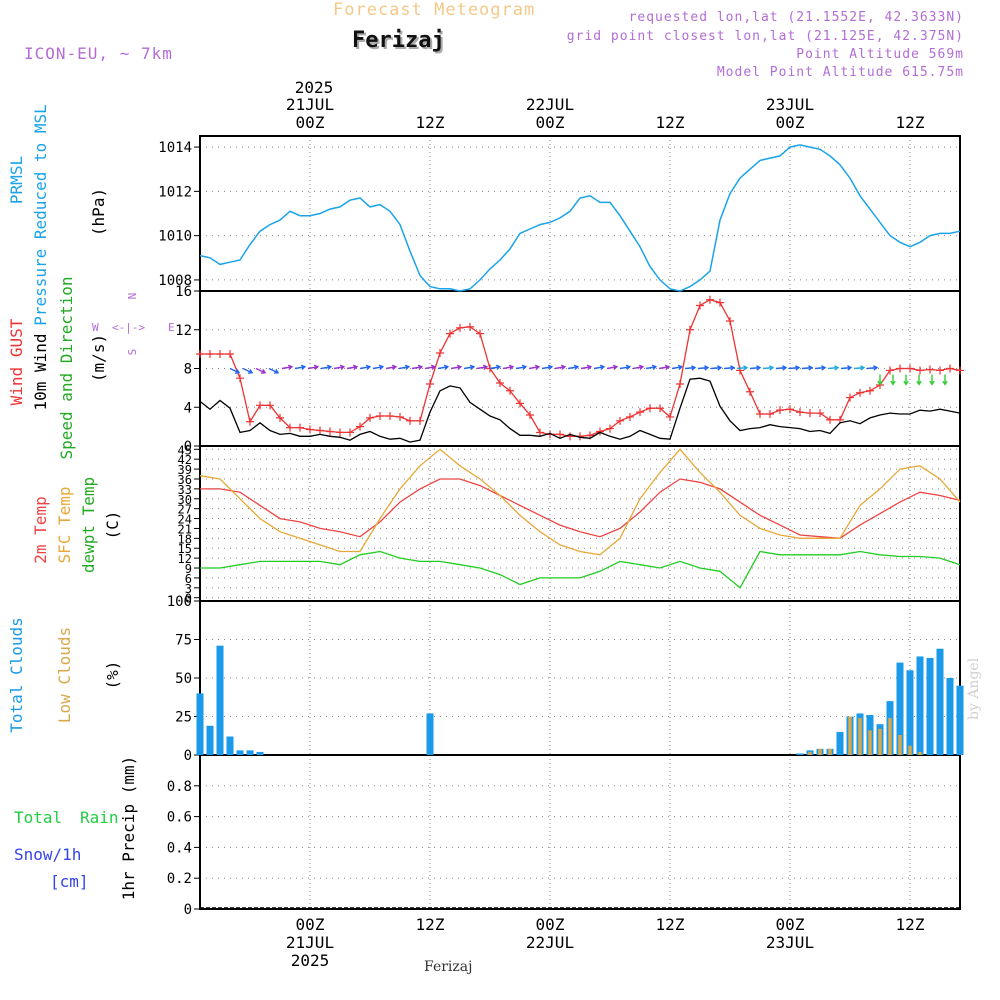  I want to click on dewpt-series-line, so click(580, 569).